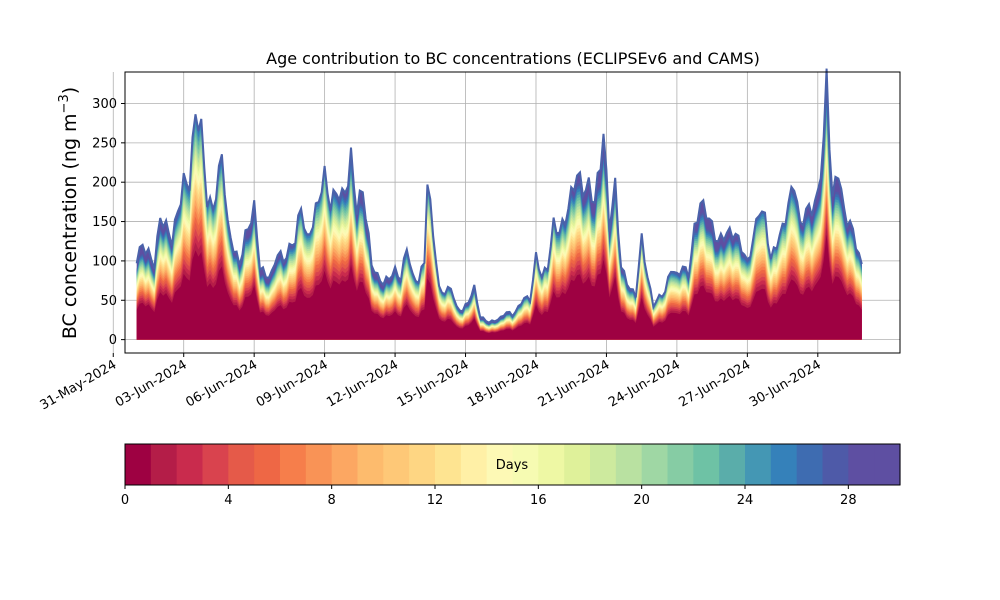 Image resolution: width=1000 pixels, height=600 pixels. I want to click on x-tick-label: 30-Jun-2024, so click(785, 383).